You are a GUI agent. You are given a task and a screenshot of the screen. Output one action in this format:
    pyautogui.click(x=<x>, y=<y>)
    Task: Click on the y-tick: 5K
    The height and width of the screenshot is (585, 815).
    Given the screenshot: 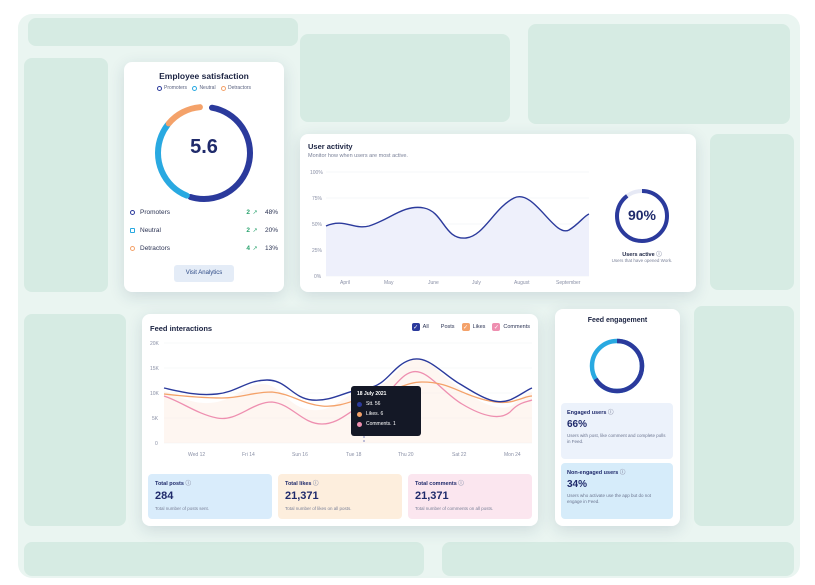 What is the action you would take?
    pyautogui.click(x=155, y=419)
    